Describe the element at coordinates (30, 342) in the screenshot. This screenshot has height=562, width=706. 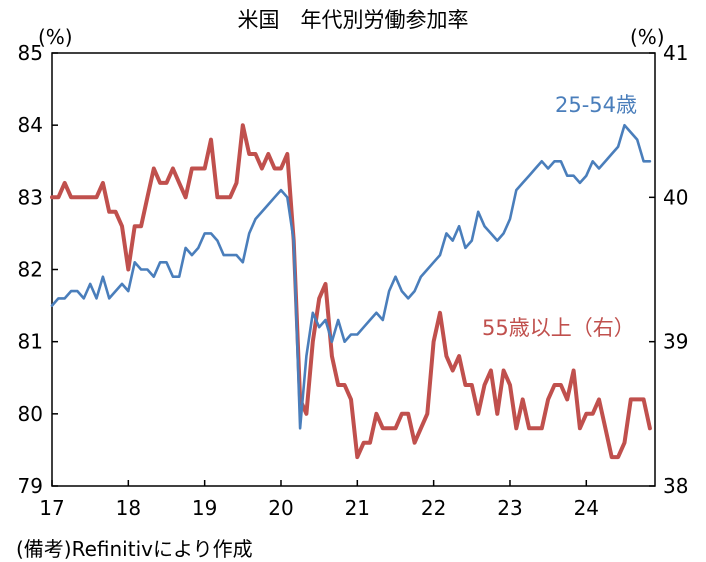
I see `left-tick-label: 81` at that location.